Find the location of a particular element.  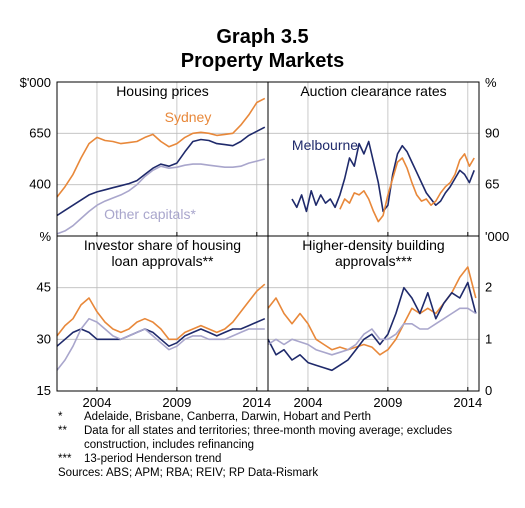

y-tick-label-3-0: 15 is located at coordinates (44, 390).